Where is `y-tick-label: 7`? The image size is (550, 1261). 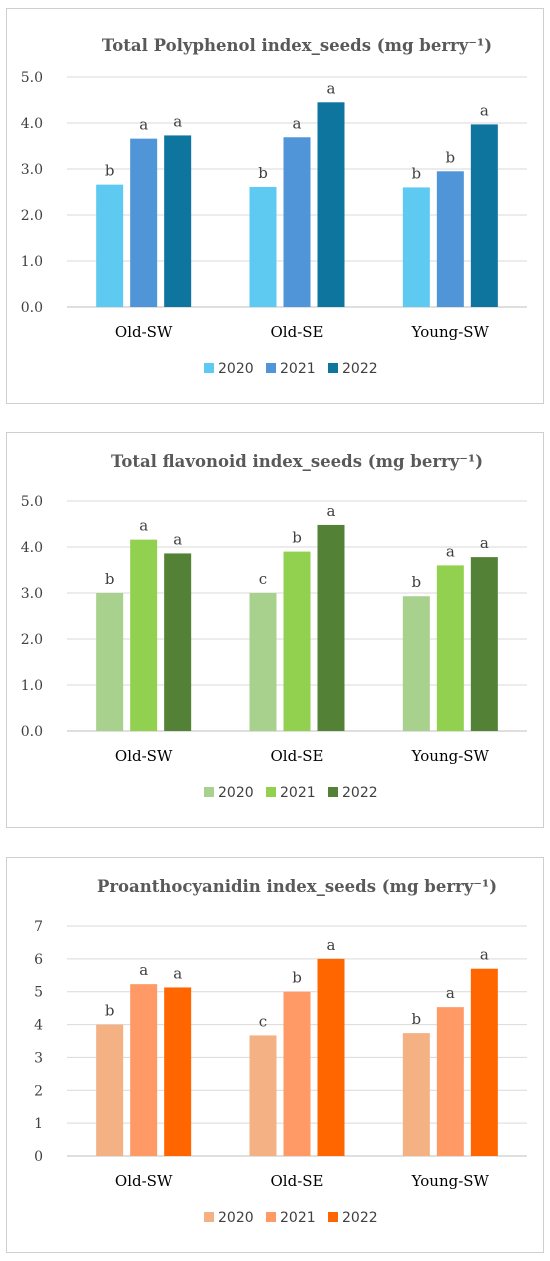
y-tick-label: 7 is located at coordinates (38, 927).